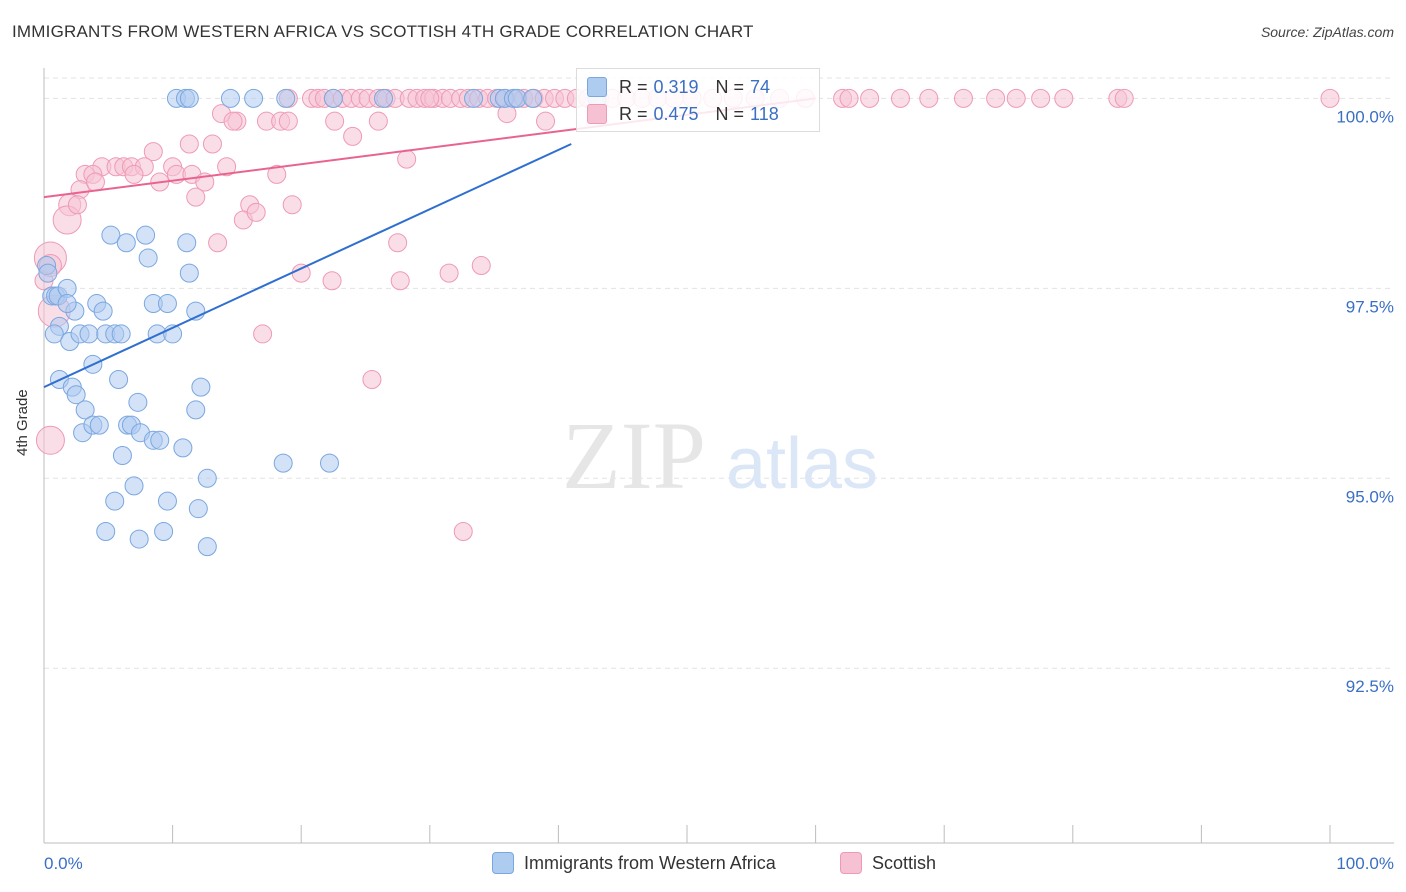 Image resolution: width=1406 pixels, height=892 pixels. Describe the element at coordinates (1370, 306) in the screenshot. I see `y-tick-label-2: 97.5%` at that location.